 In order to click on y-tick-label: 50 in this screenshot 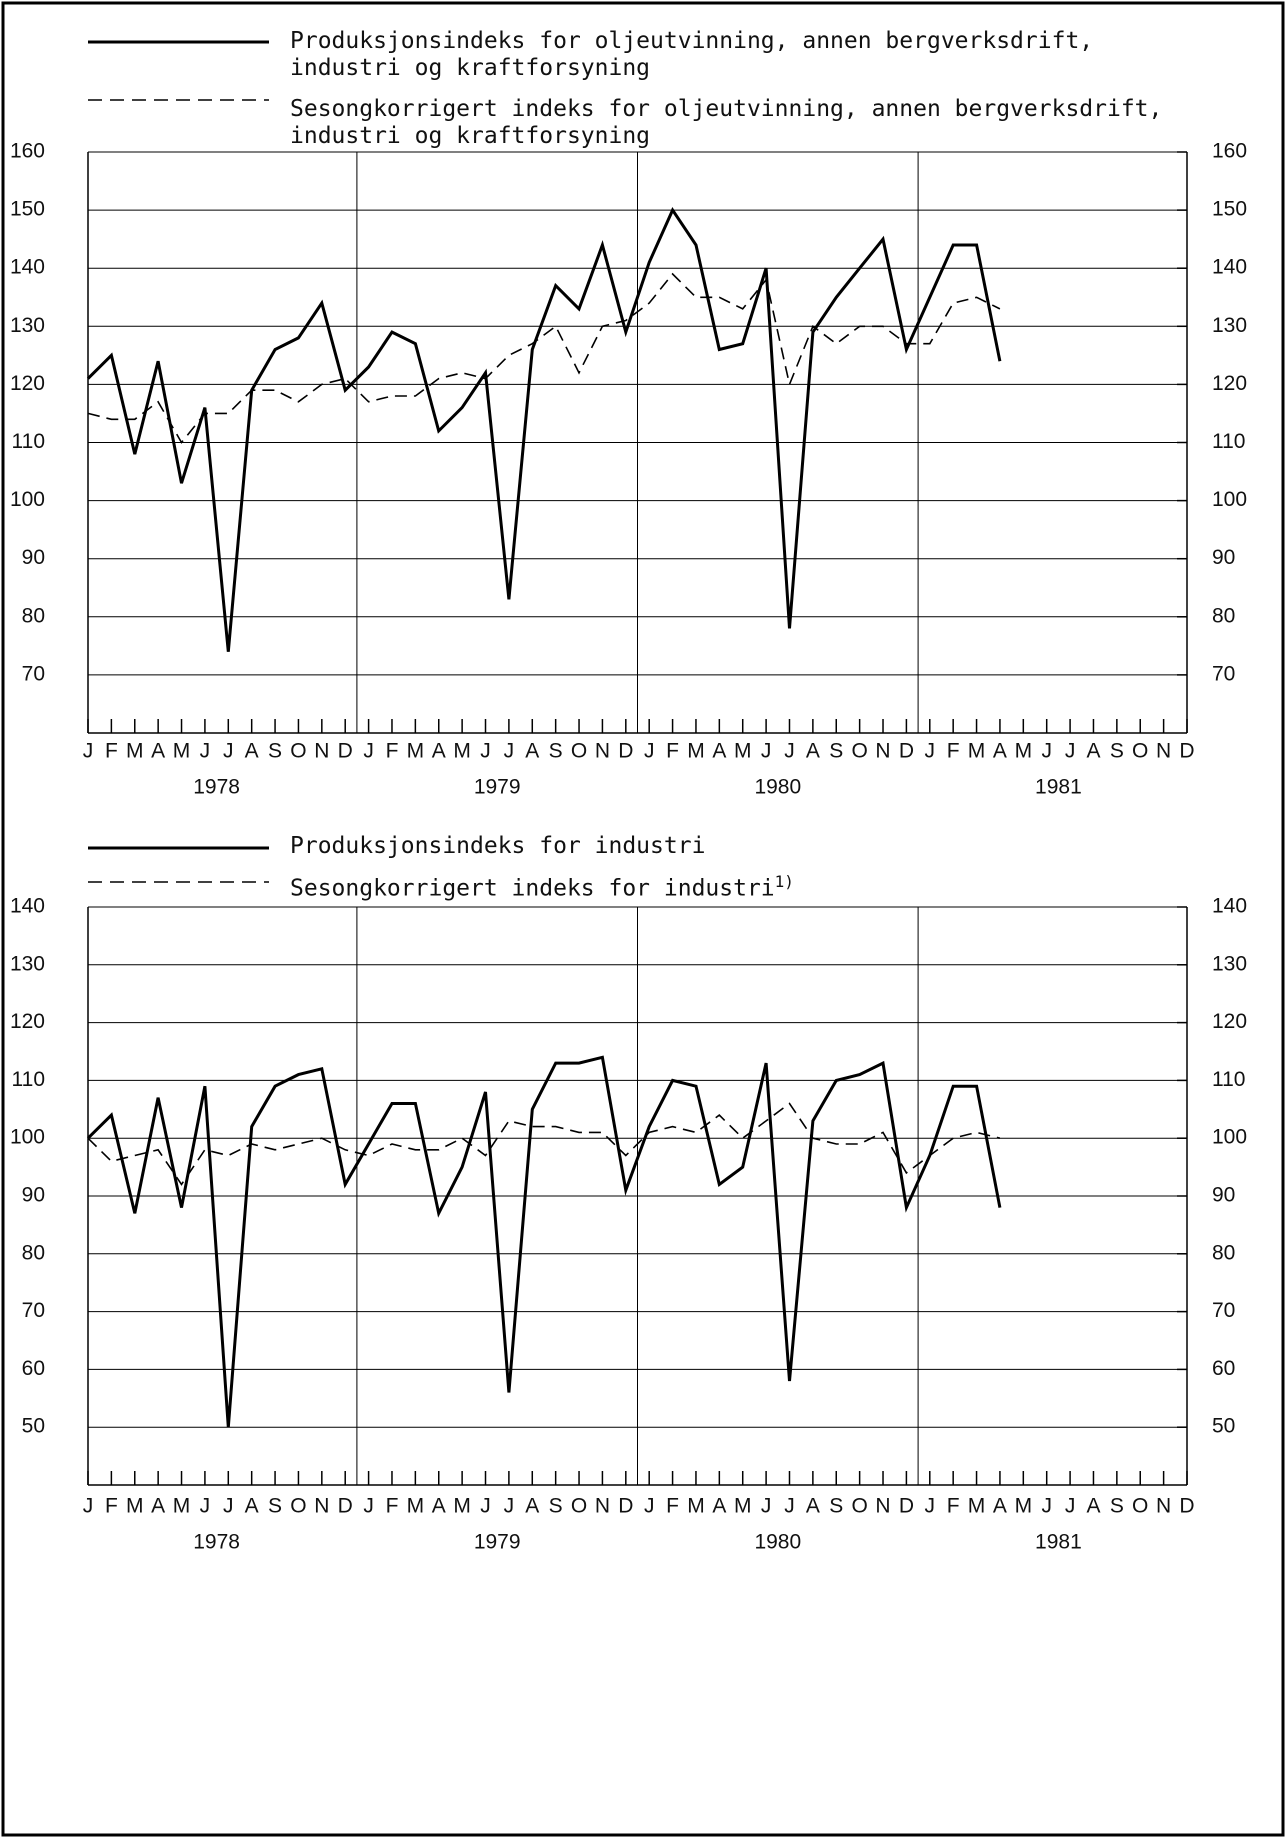, I will do `click(33, 1426)`.